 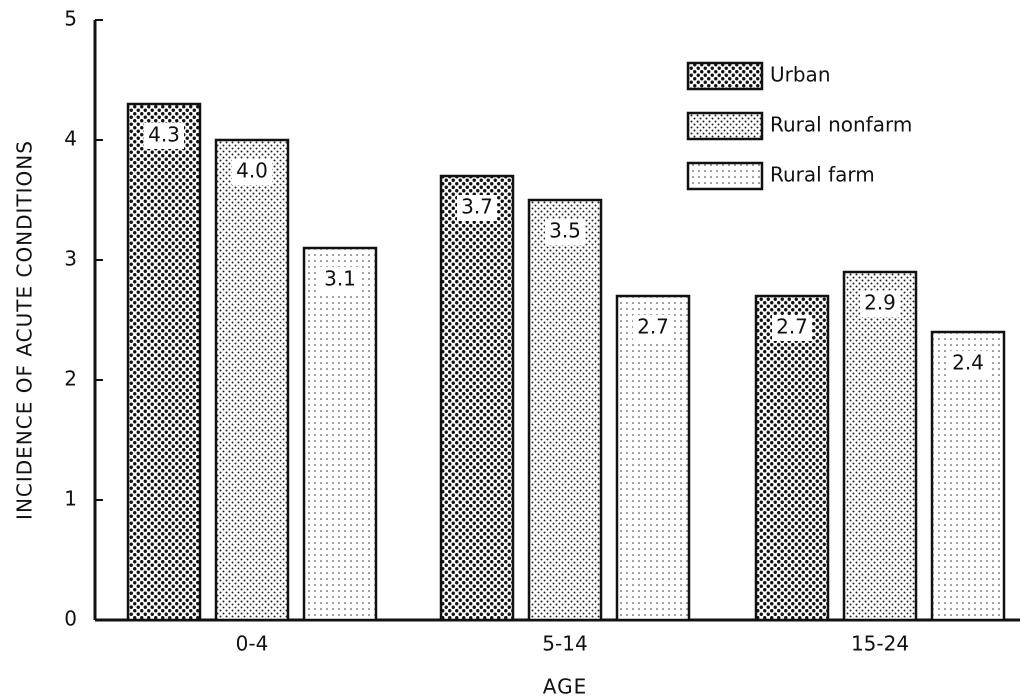 I want to click on value-label: 3.1, so click(x=340, y=279).